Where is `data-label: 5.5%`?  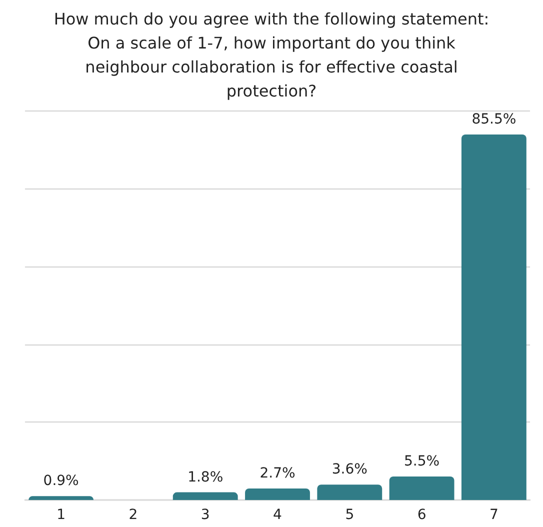 data-label: 5.5% is located at coordinates (422, 461).